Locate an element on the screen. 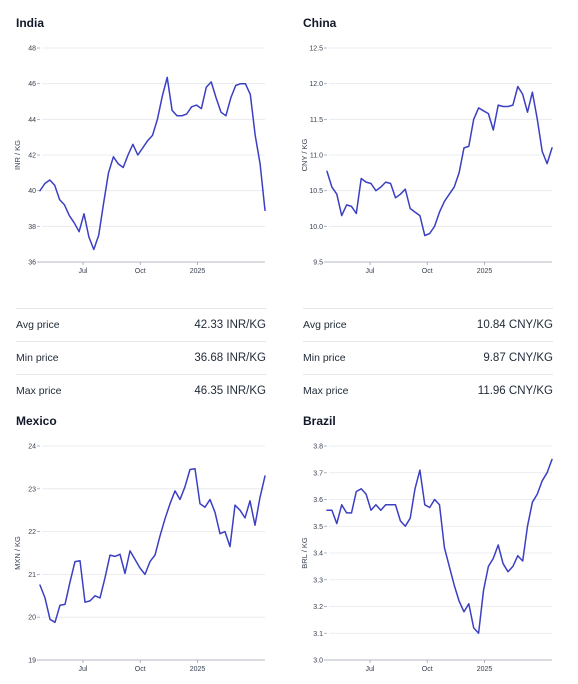 The height and width of the screenshot is (684, 578). y-tick-label: 10.0 is located at coordinates (316, 227).